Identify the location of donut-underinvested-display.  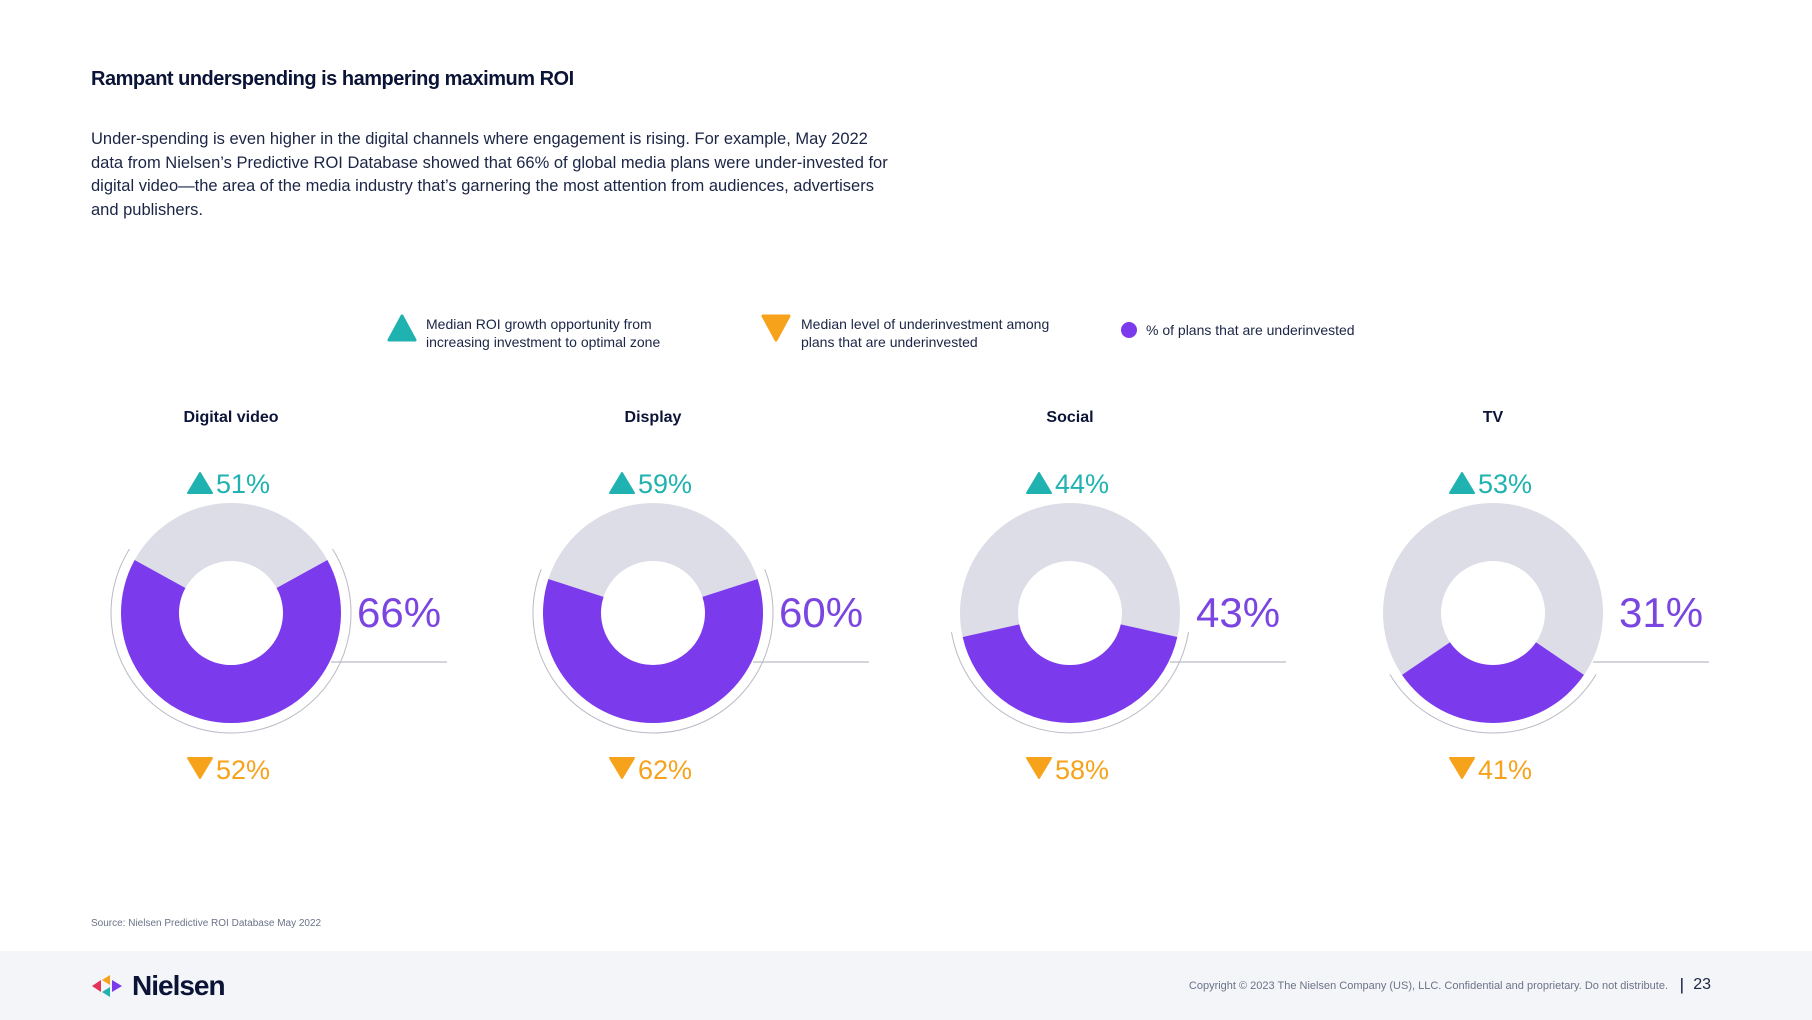
(652, 651).